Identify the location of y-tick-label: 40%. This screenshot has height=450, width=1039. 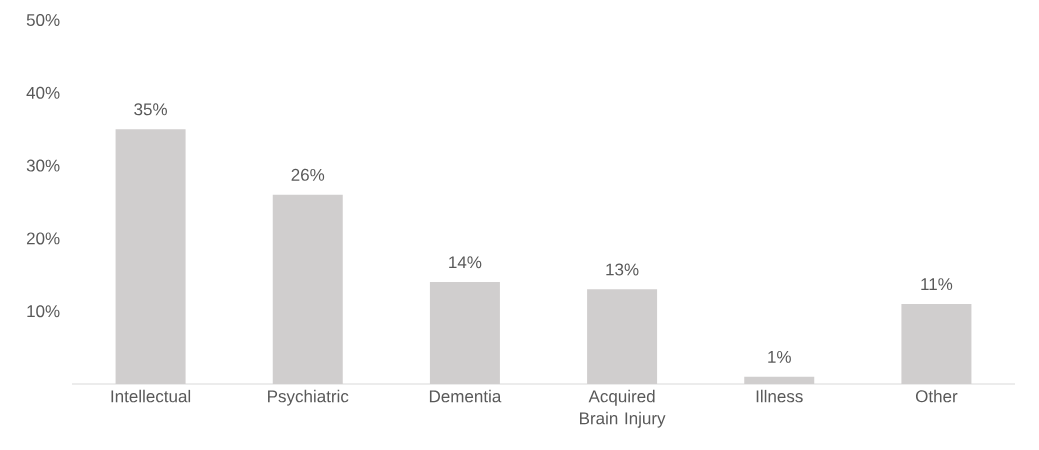
(43, 92).